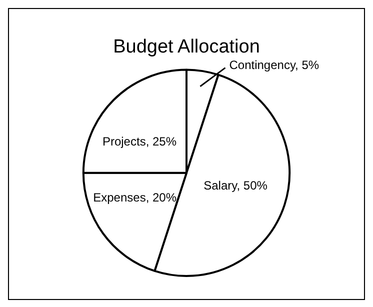 The image size is (373, 307). Describe the element at coordinates (139, 141) in the screenshot. I see `slice-label: Projects, 25%` at that location.